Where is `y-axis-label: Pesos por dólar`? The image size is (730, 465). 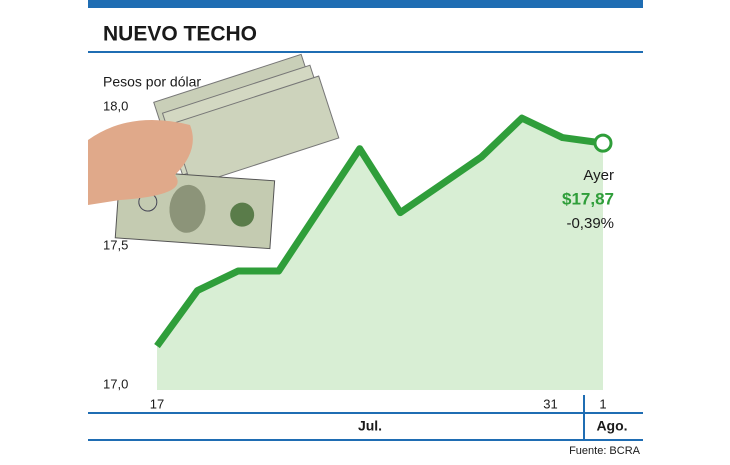
y-axis-label: Pesos por dólar is located at coordinates (152, 82).